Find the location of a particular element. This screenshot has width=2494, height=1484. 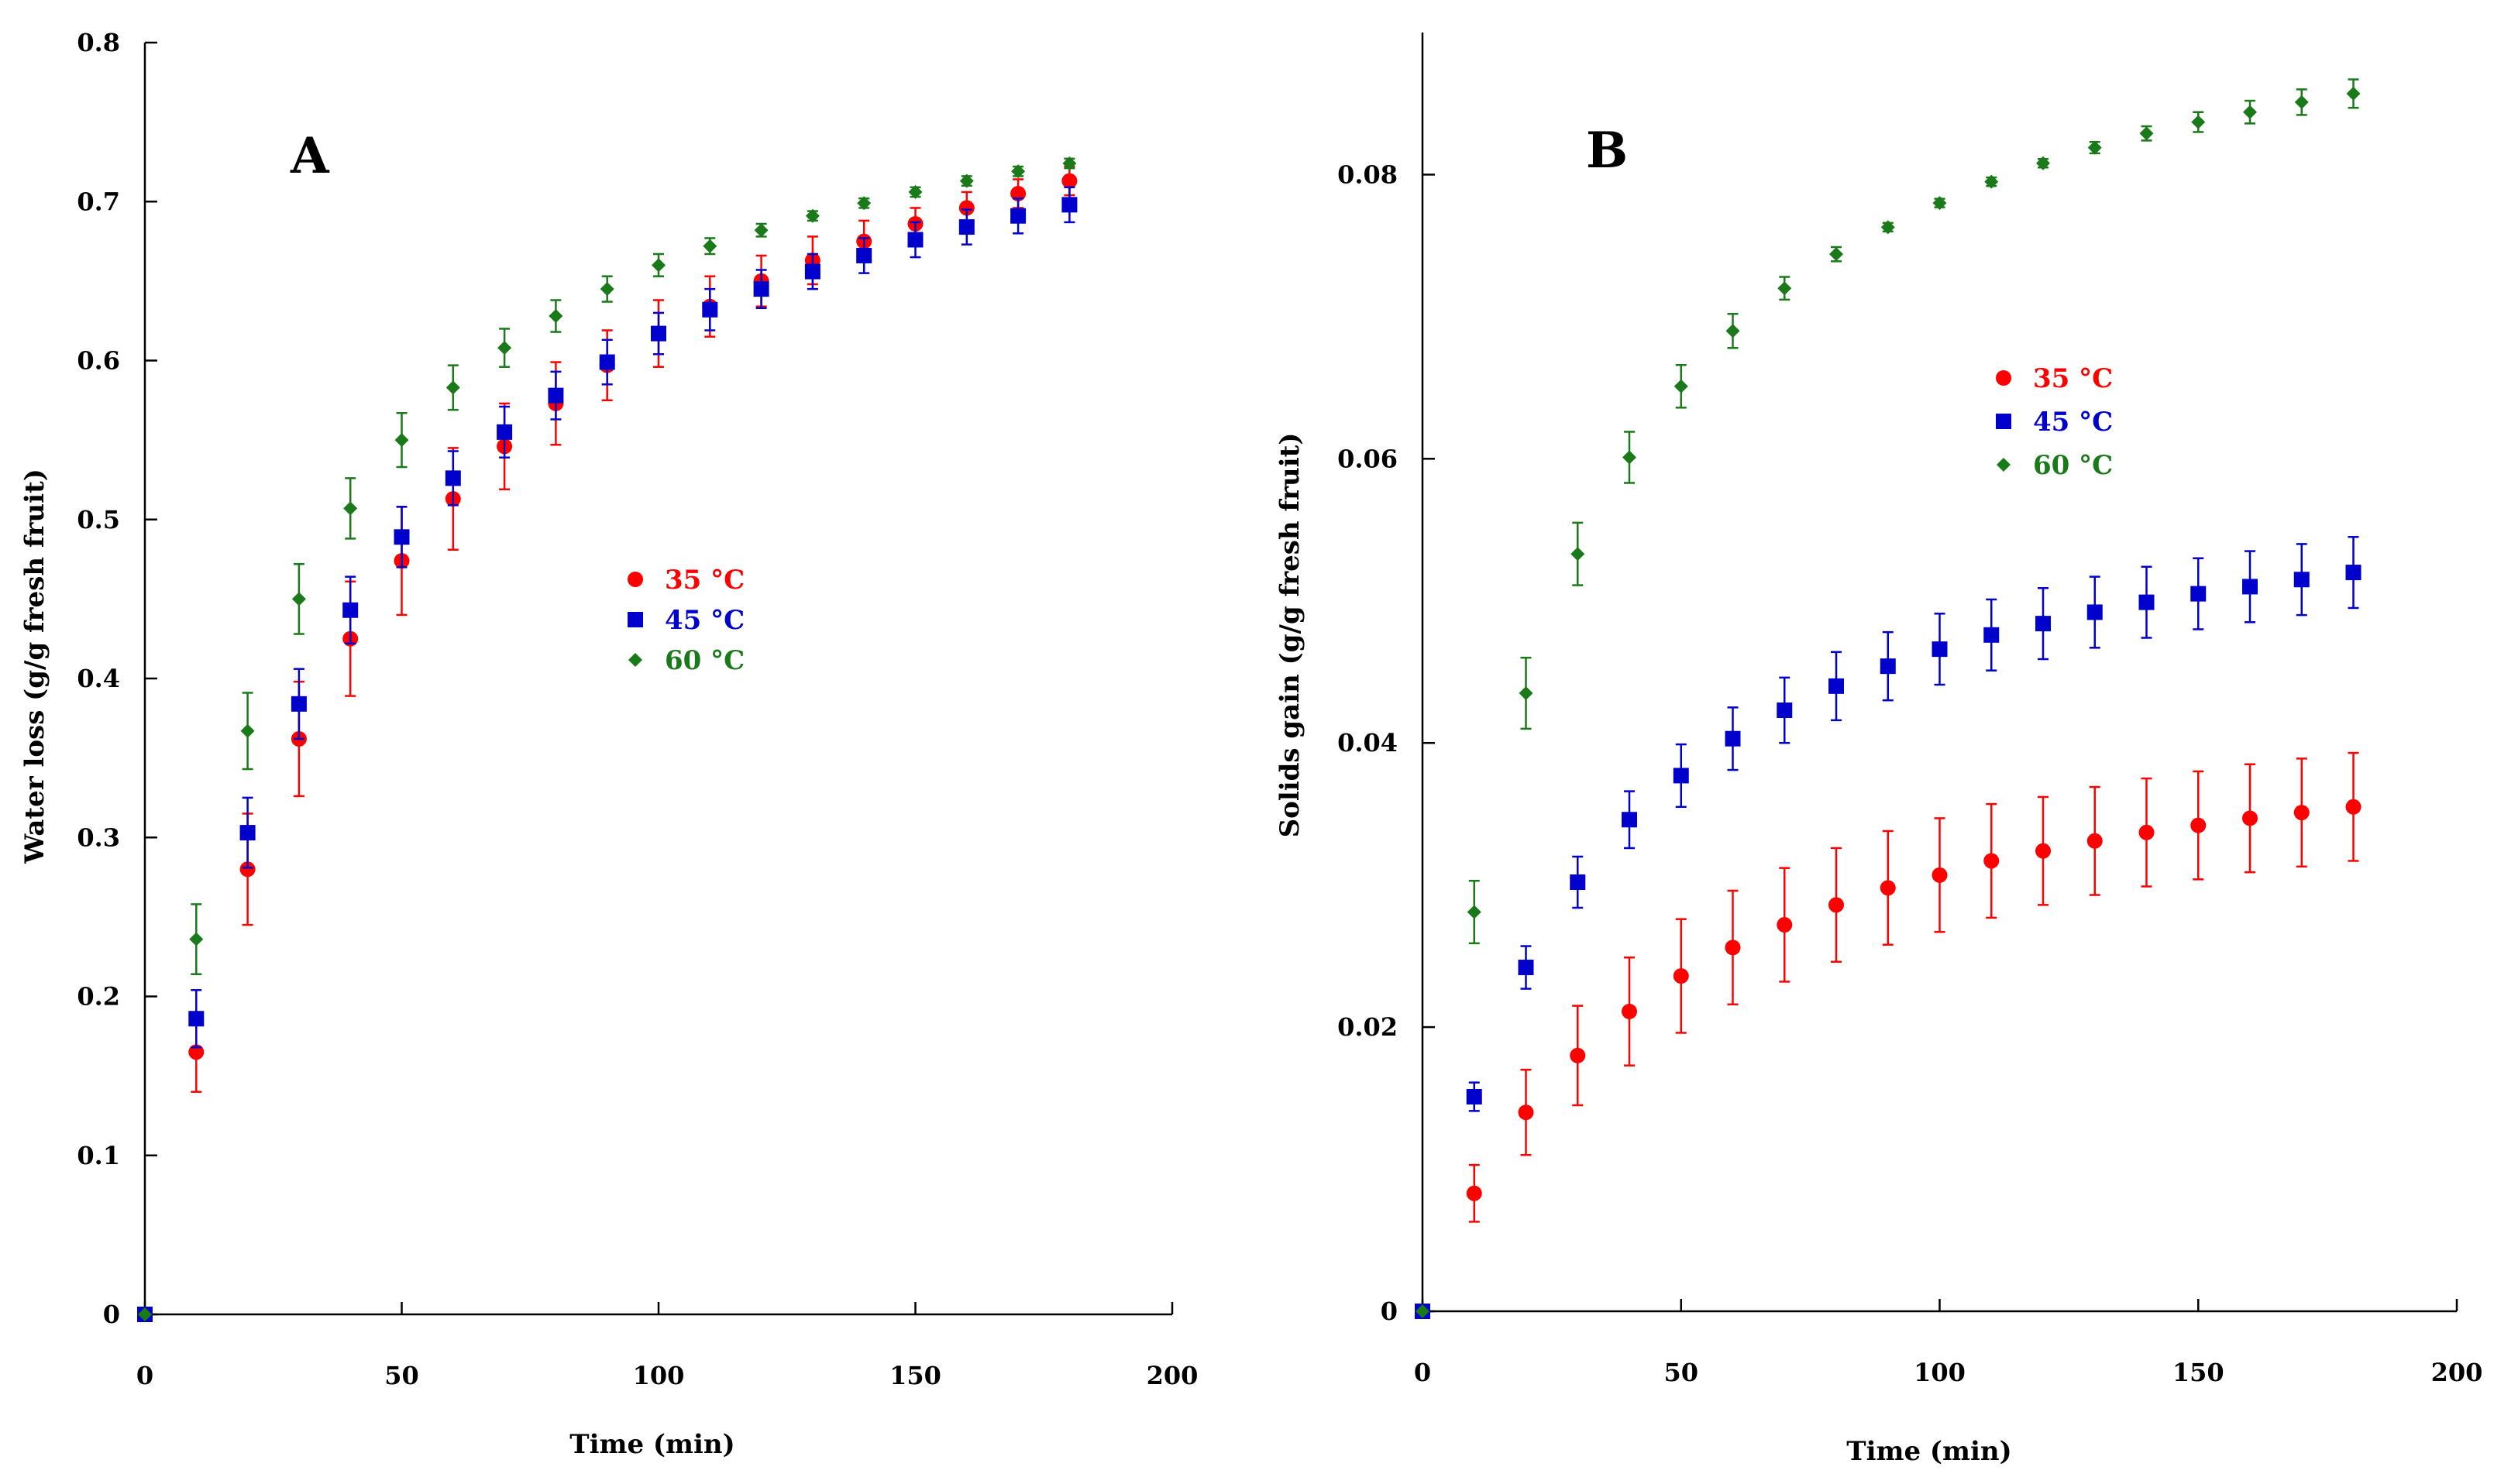

legend-label: 60 °C is located at coordinates (2073, 465).